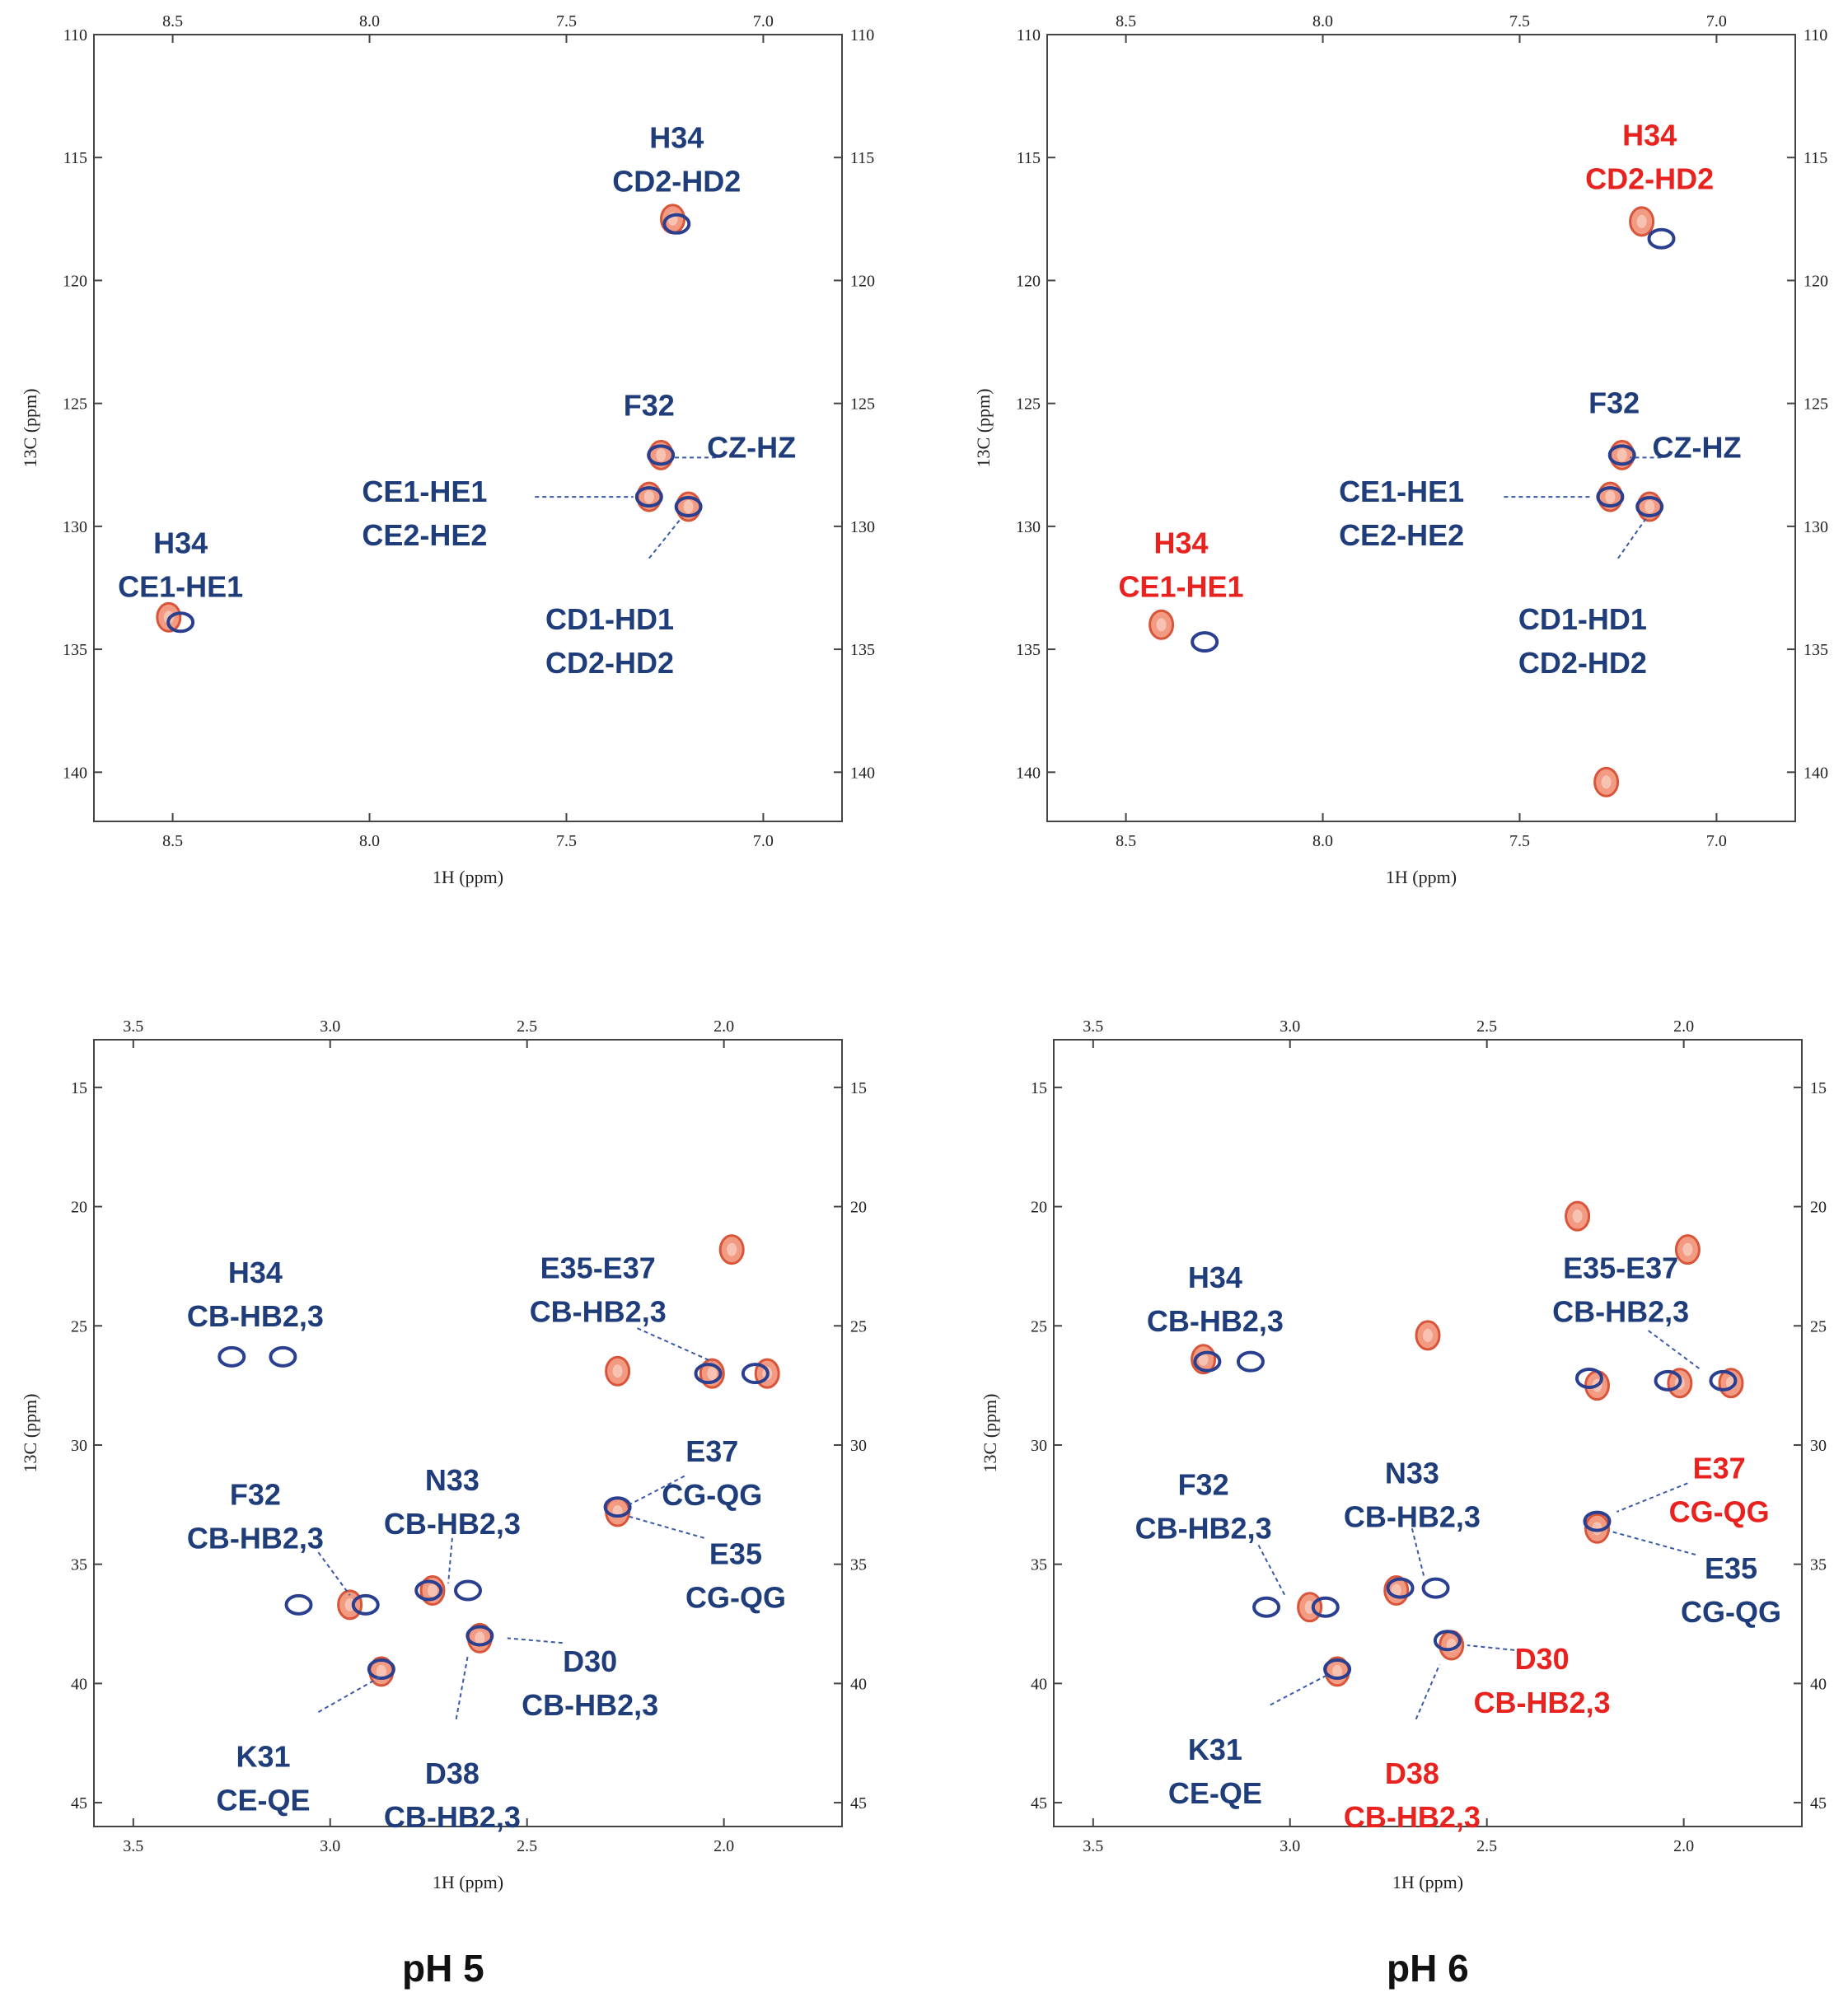 This screenshot has height=2016, width=1848. What do you see at coordinates (1290, 1846) in the screenshot?
I see `x-tick-label: 3.0` at bounding box center [1290, 1846].